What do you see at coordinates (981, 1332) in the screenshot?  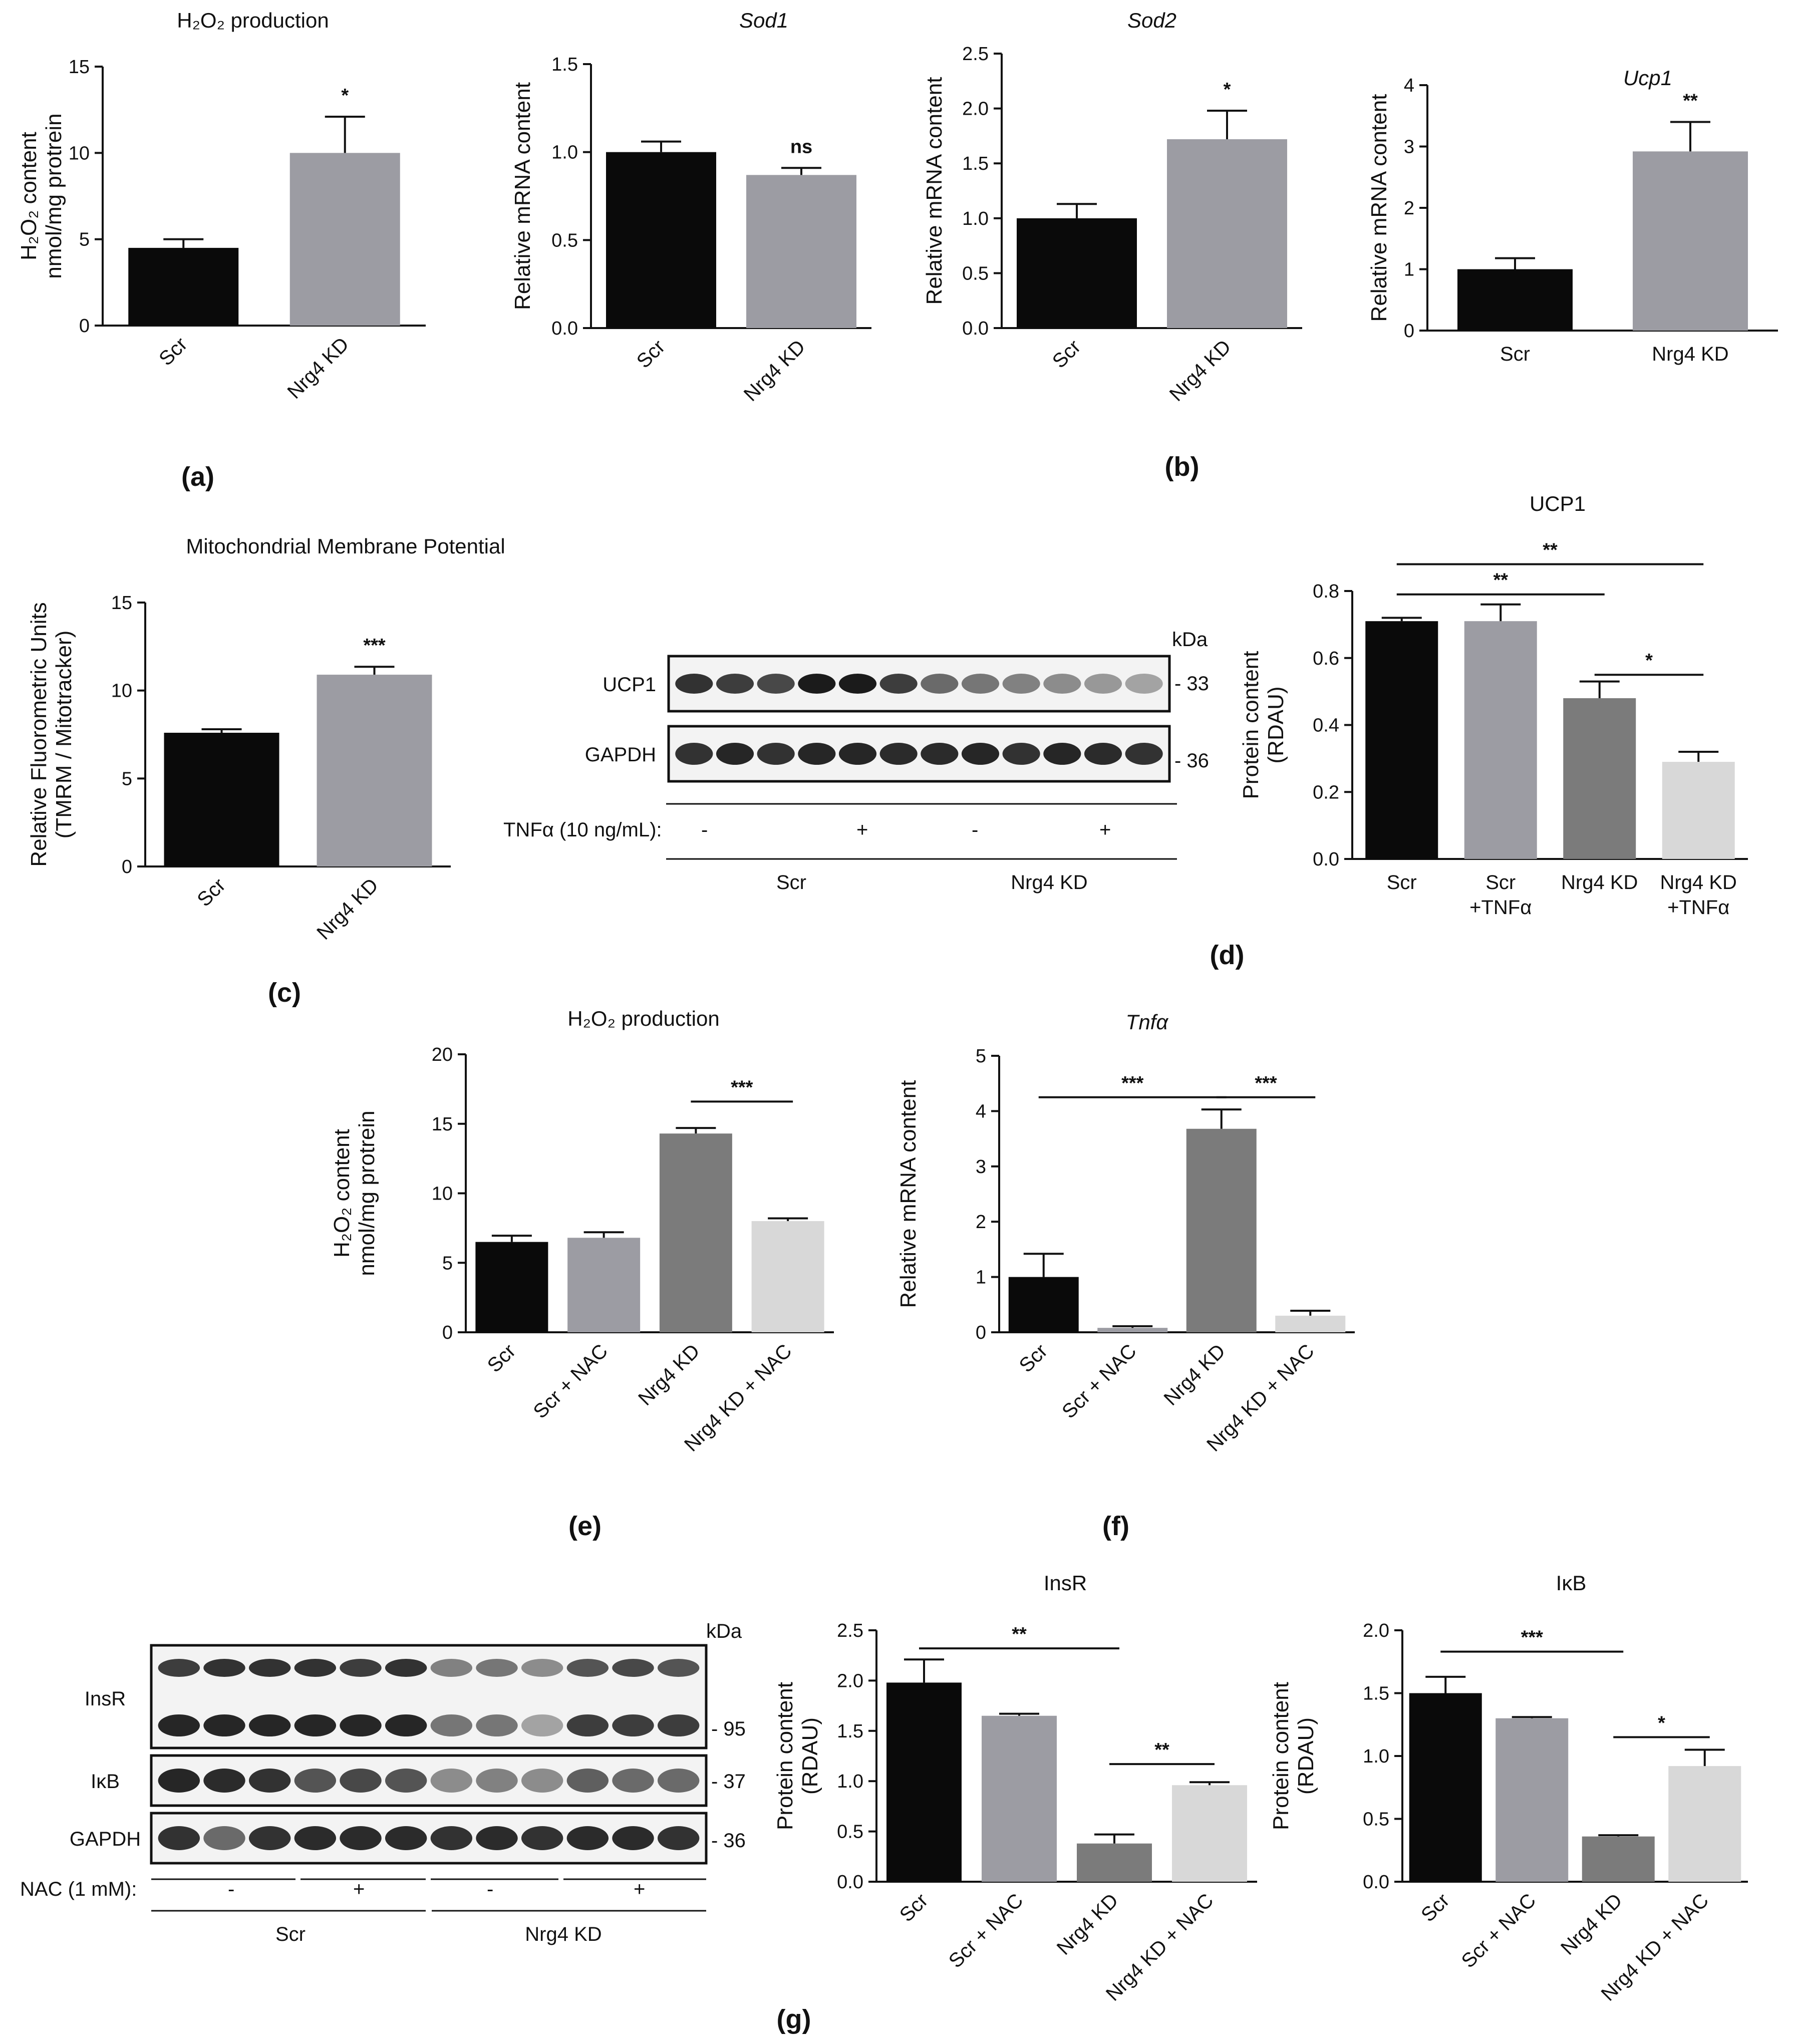 I see `chart-f-ytick-label: 0` at bounding box center [981, 1332].